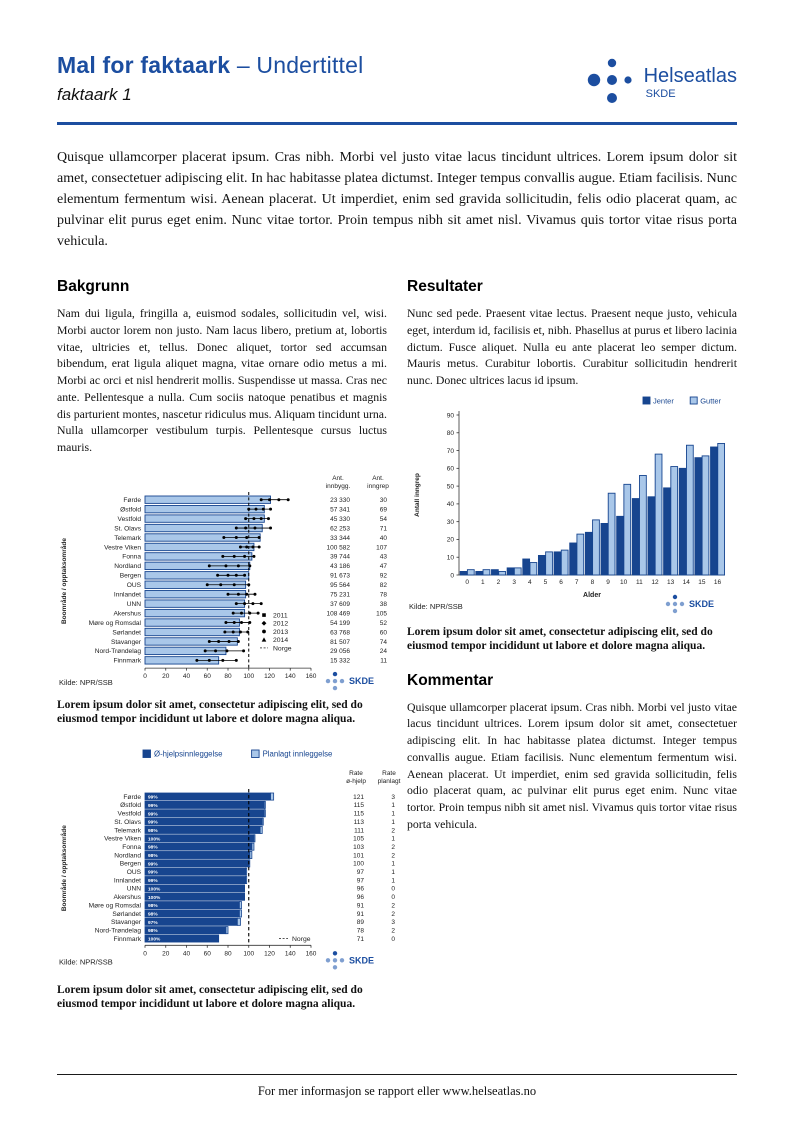  Describe the element at coordinates (608, 582) in the screenshot. I see `svg-text: 9` at that location.